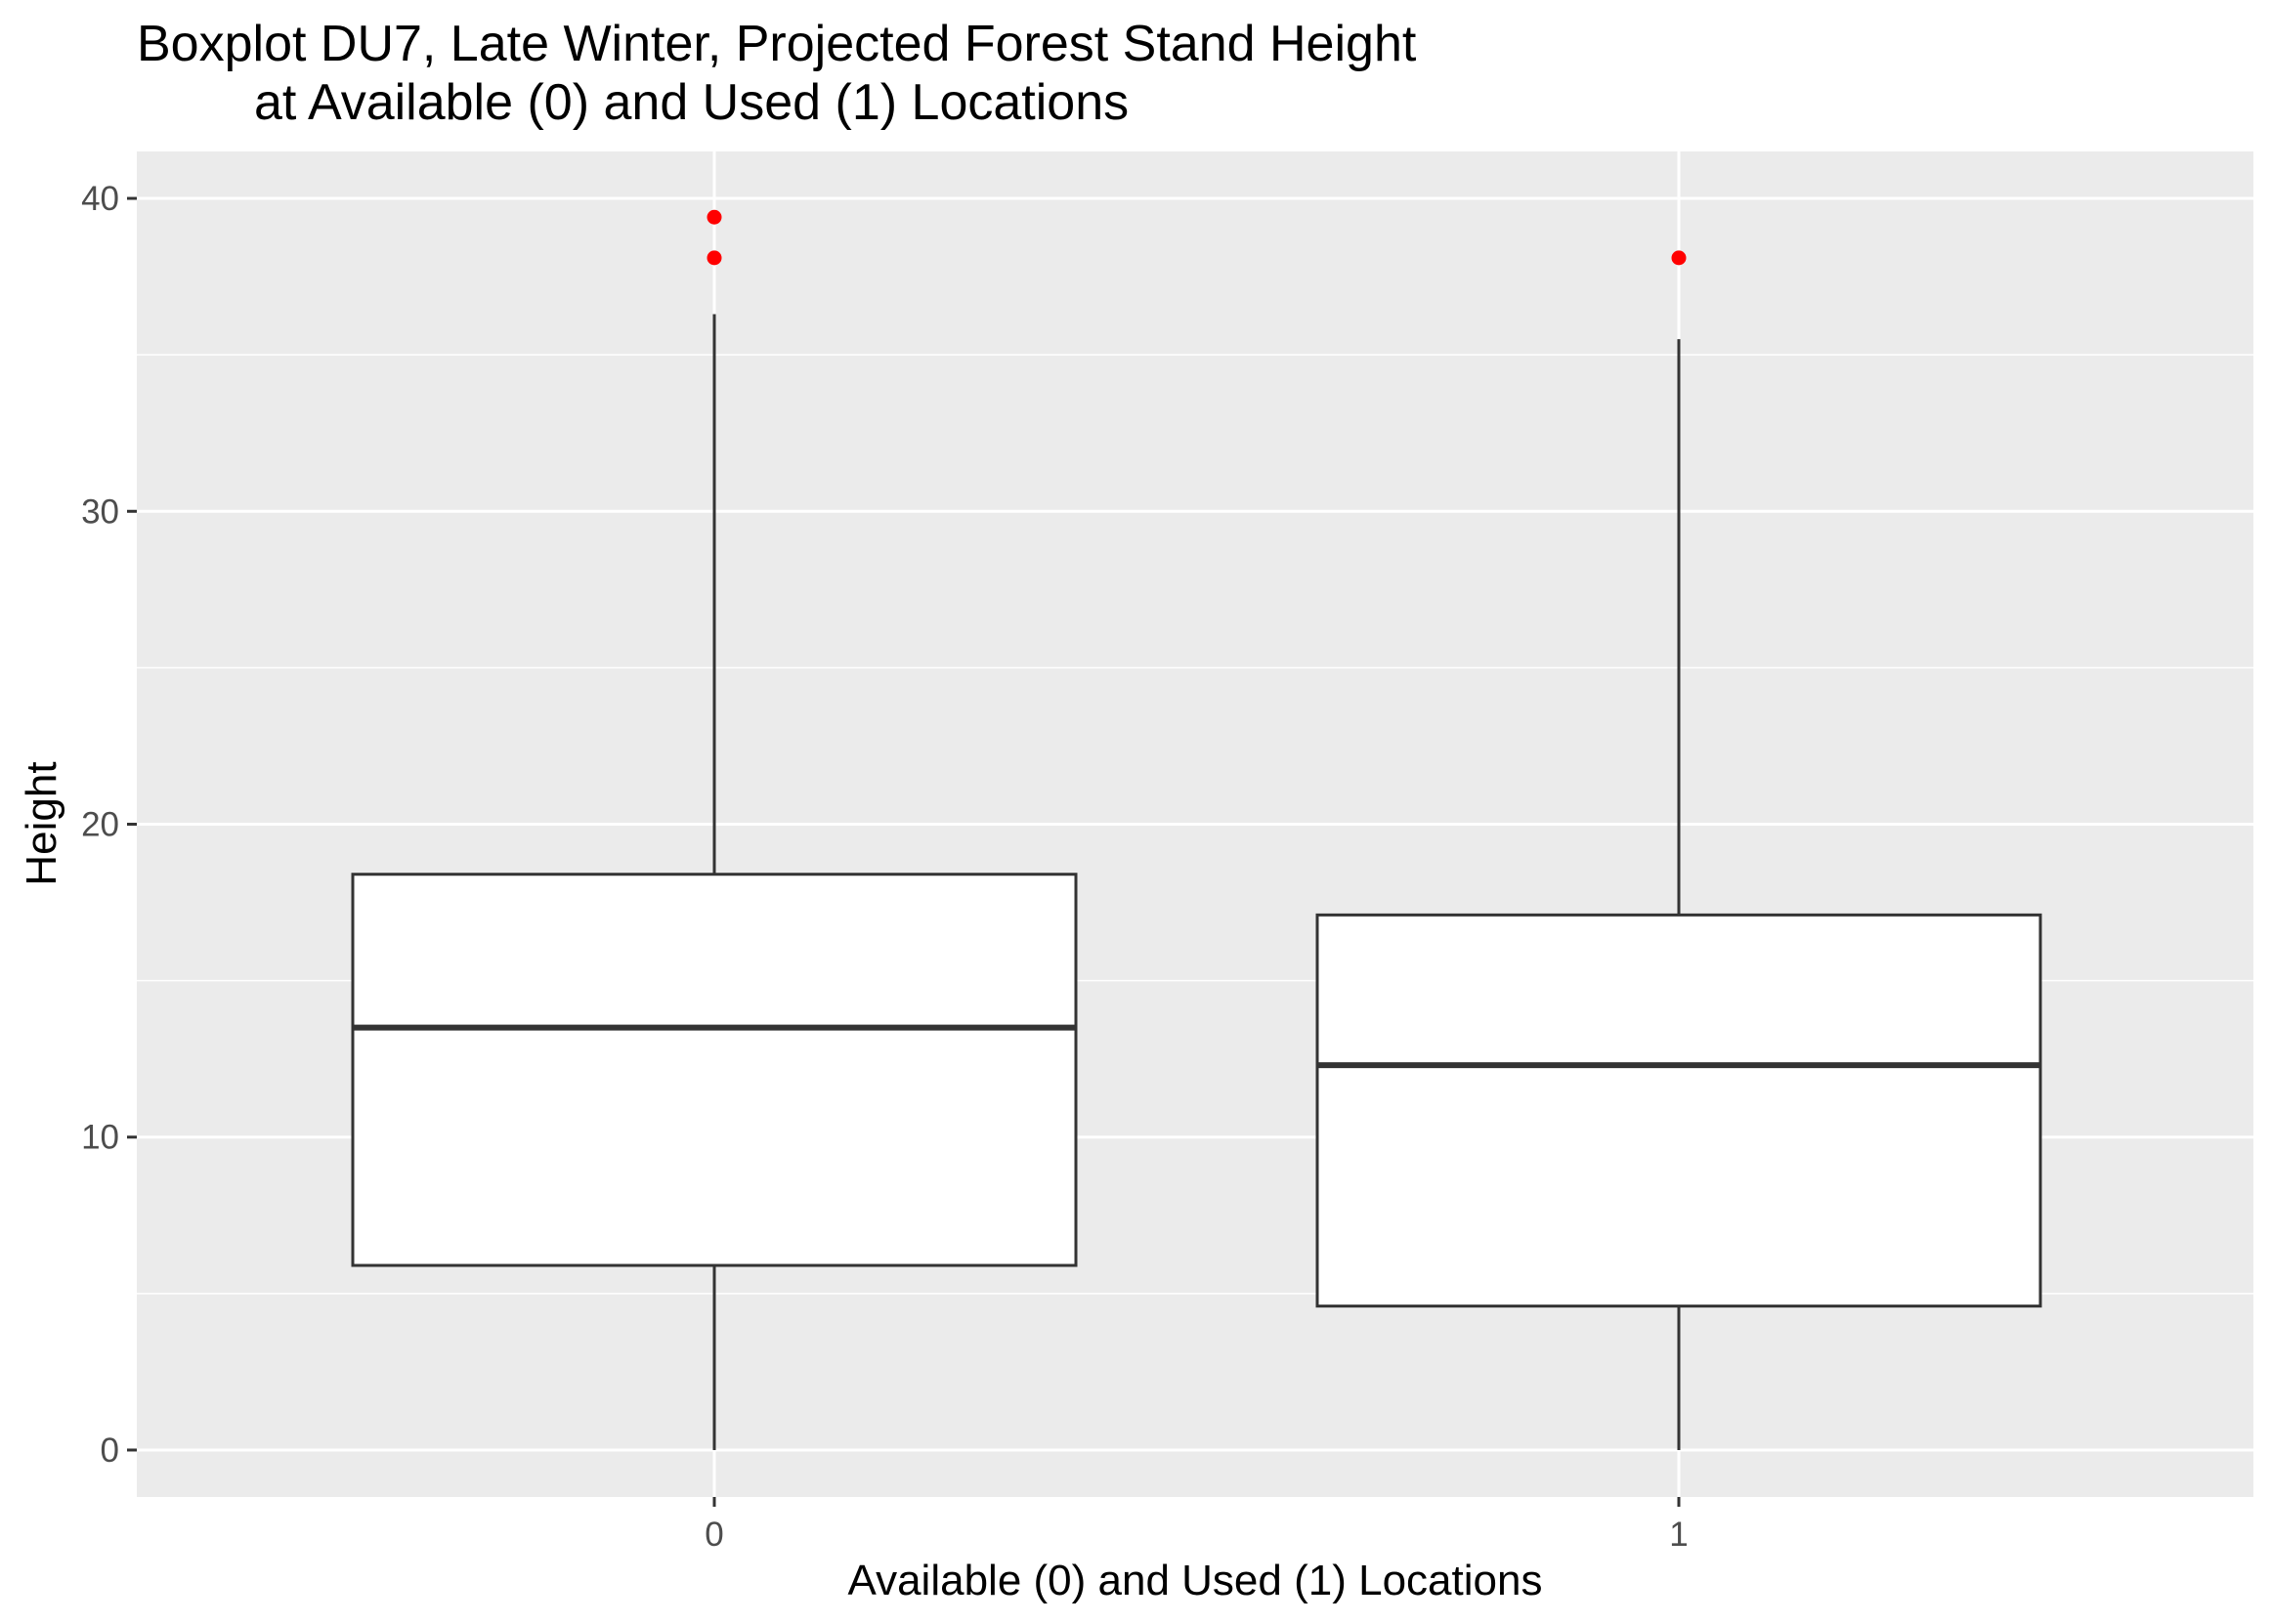 The height and width of the screenshot is (1624, 2271). I want to click on chart-subtitle: at Available (0) and Used (1) Locations, so click(691, 103).